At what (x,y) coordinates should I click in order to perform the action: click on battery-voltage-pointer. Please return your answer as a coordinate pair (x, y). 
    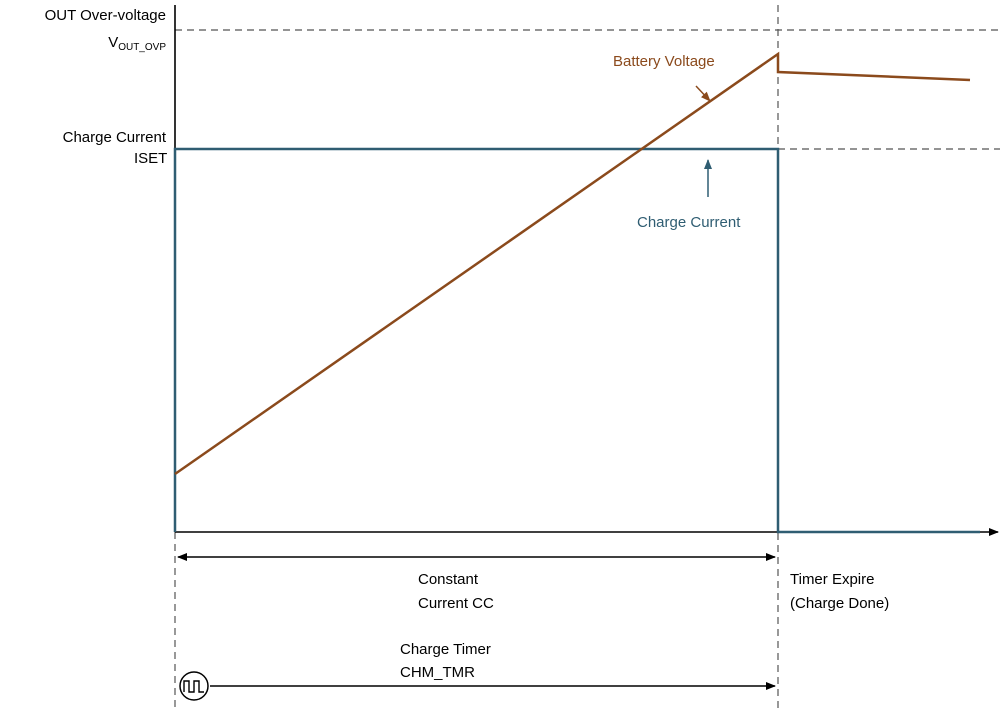
    Looking at the image, I should click on (703, 93).